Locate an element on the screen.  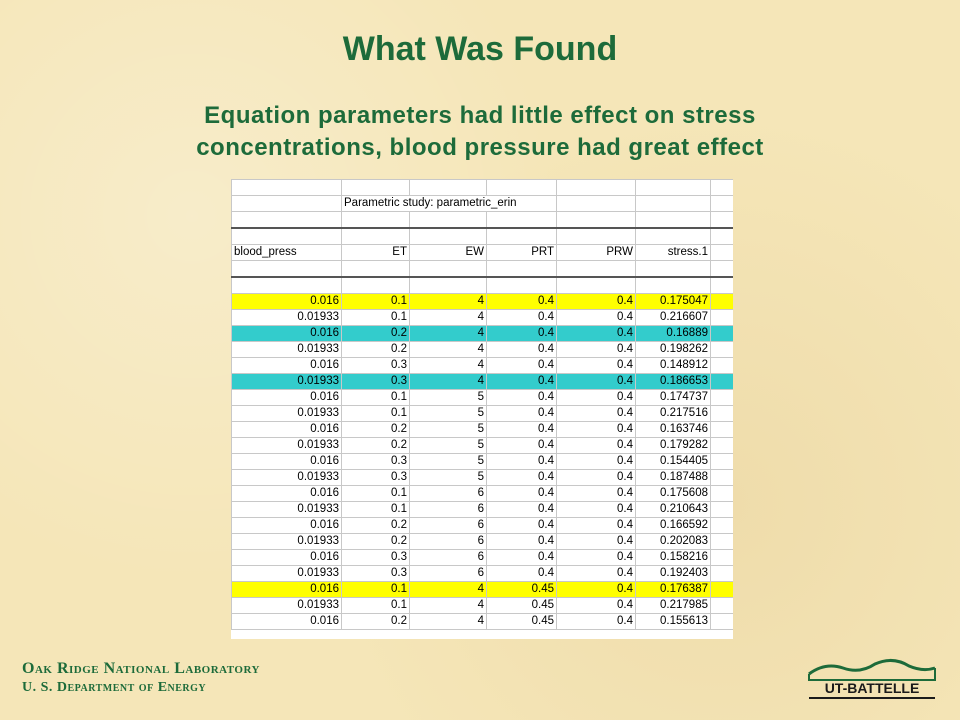
table-cell: 0.158216 is located at coordinates (673, 557).